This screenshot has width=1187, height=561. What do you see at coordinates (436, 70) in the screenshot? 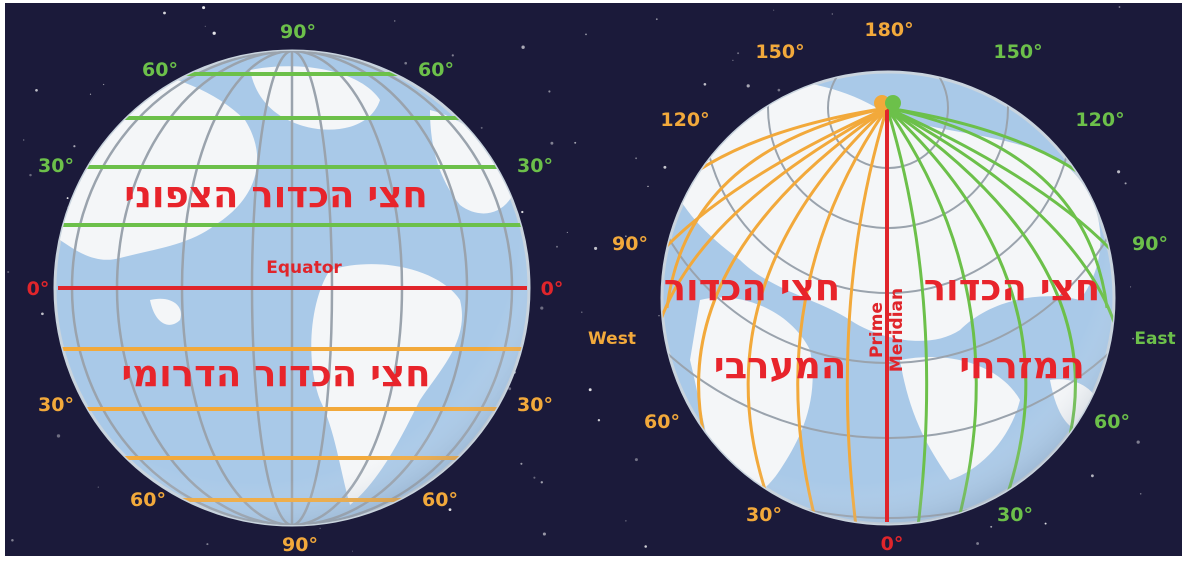
I see `label-60-north-right: 60°` at bounding box center [436, 70].